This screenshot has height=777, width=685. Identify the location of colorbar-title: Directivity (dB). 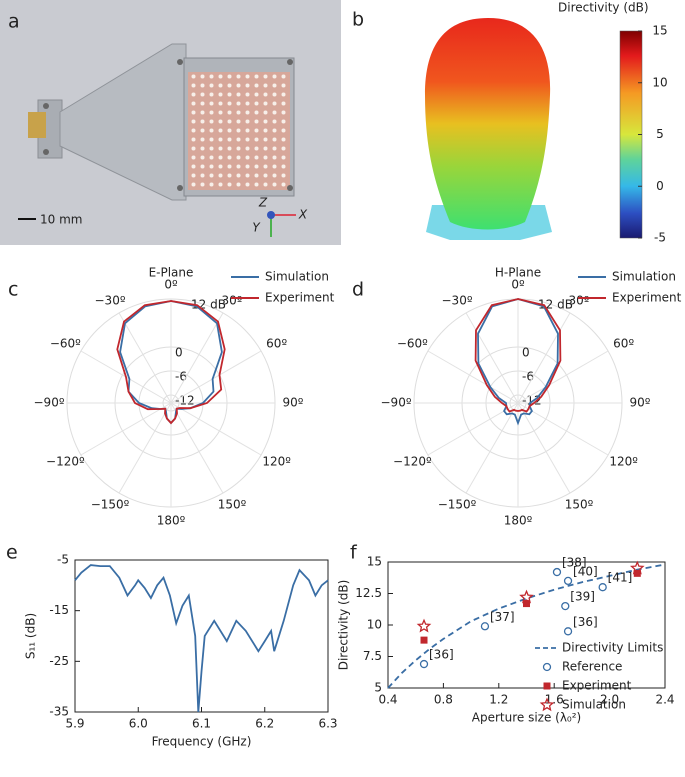
(603, 8).